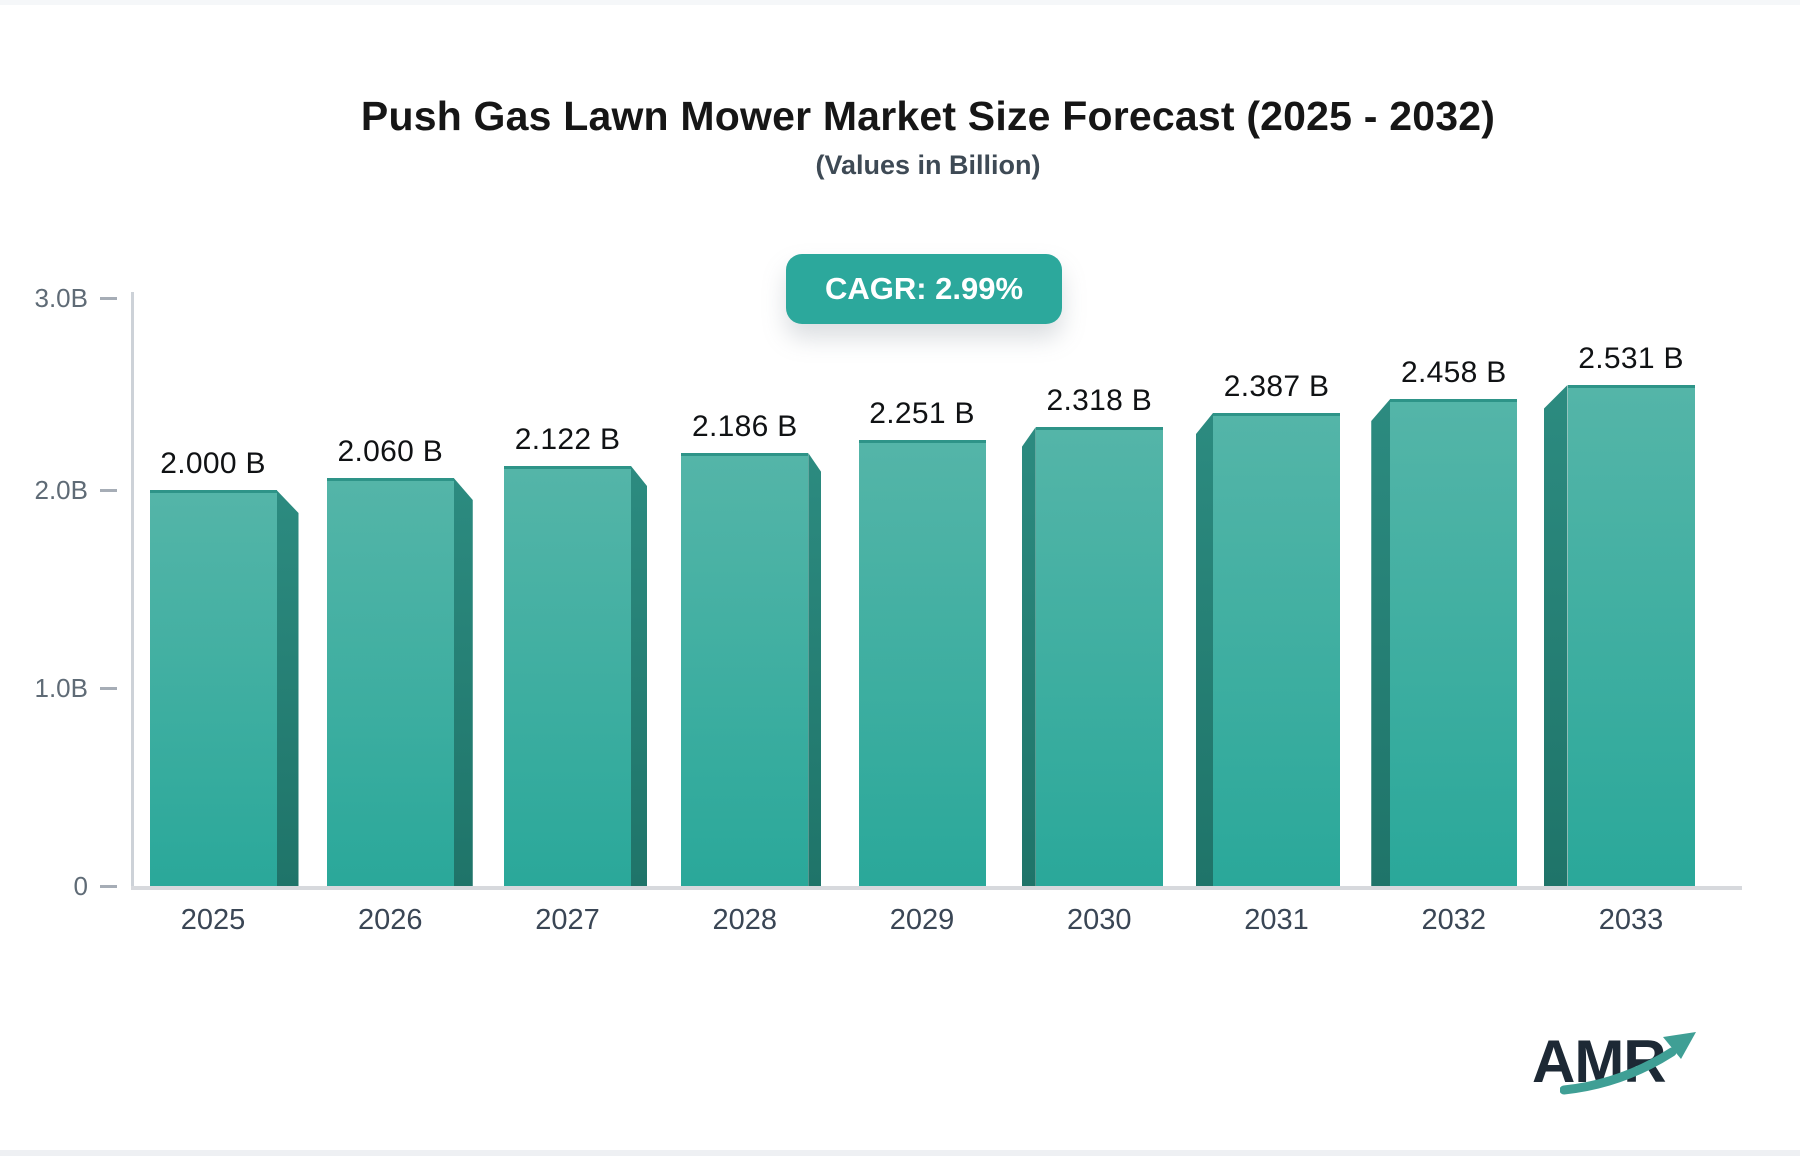 The image size is (1800, 1156). Describe the element at coordinates (1453, 372) in the screenshot. I see `bar-value-label: 2.458 B` at that location.